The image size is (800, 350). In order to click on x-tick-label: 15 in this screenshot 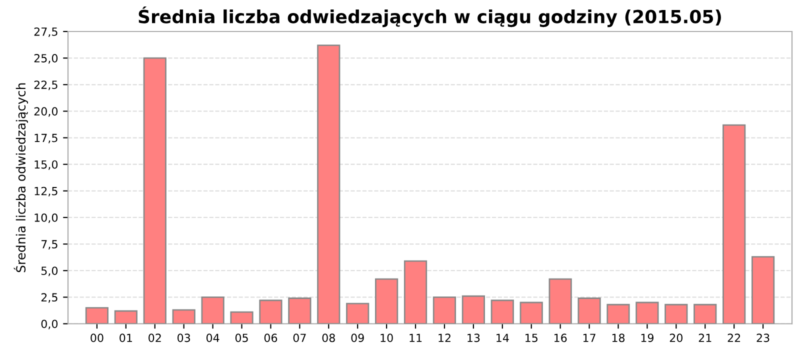, I will do `click(532, 338)`.